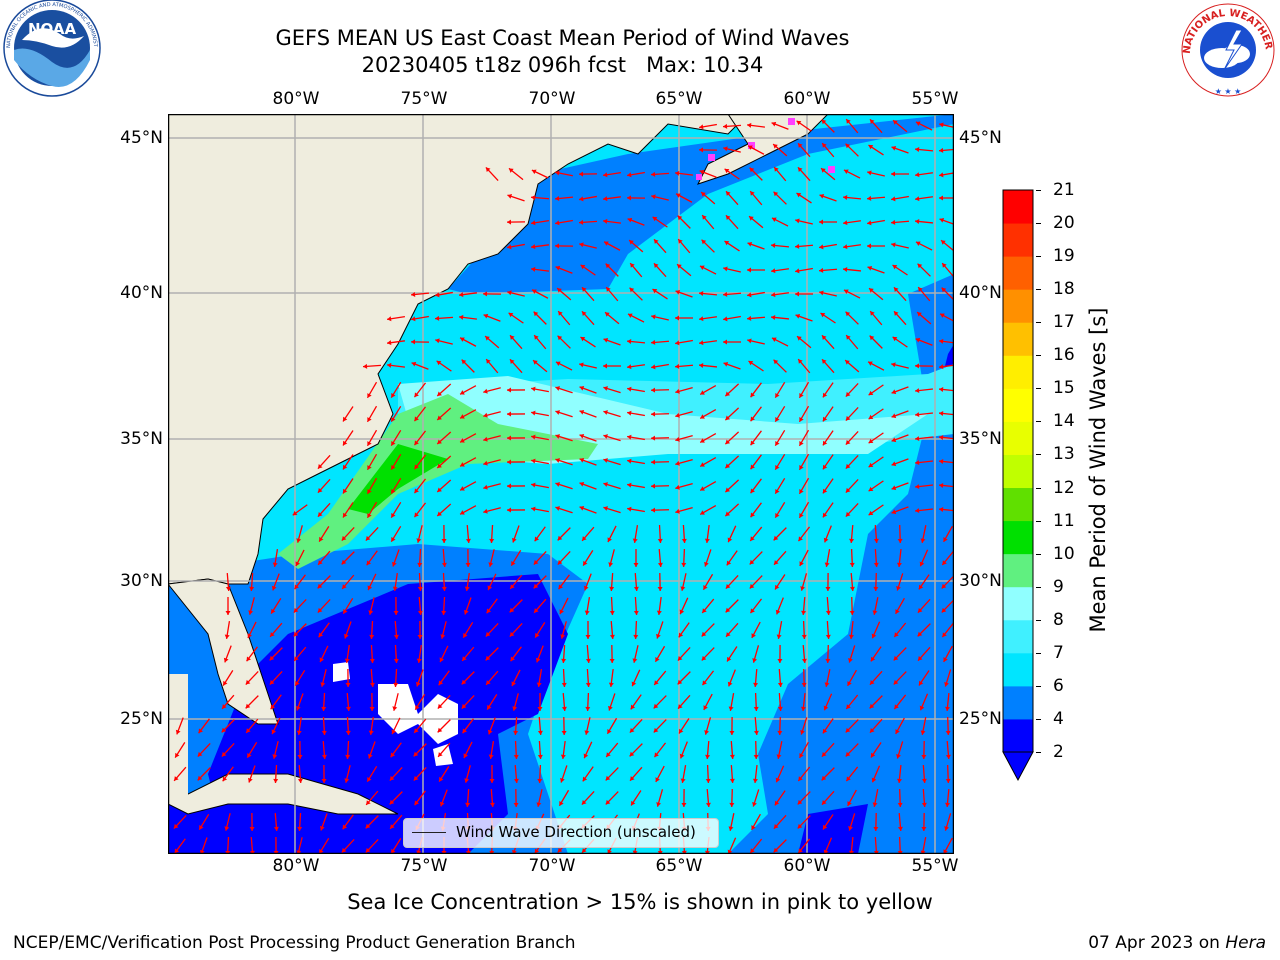  Describe the element at coordinates (418, 714) in the screenshot. I see `no-data-patch` at that location.